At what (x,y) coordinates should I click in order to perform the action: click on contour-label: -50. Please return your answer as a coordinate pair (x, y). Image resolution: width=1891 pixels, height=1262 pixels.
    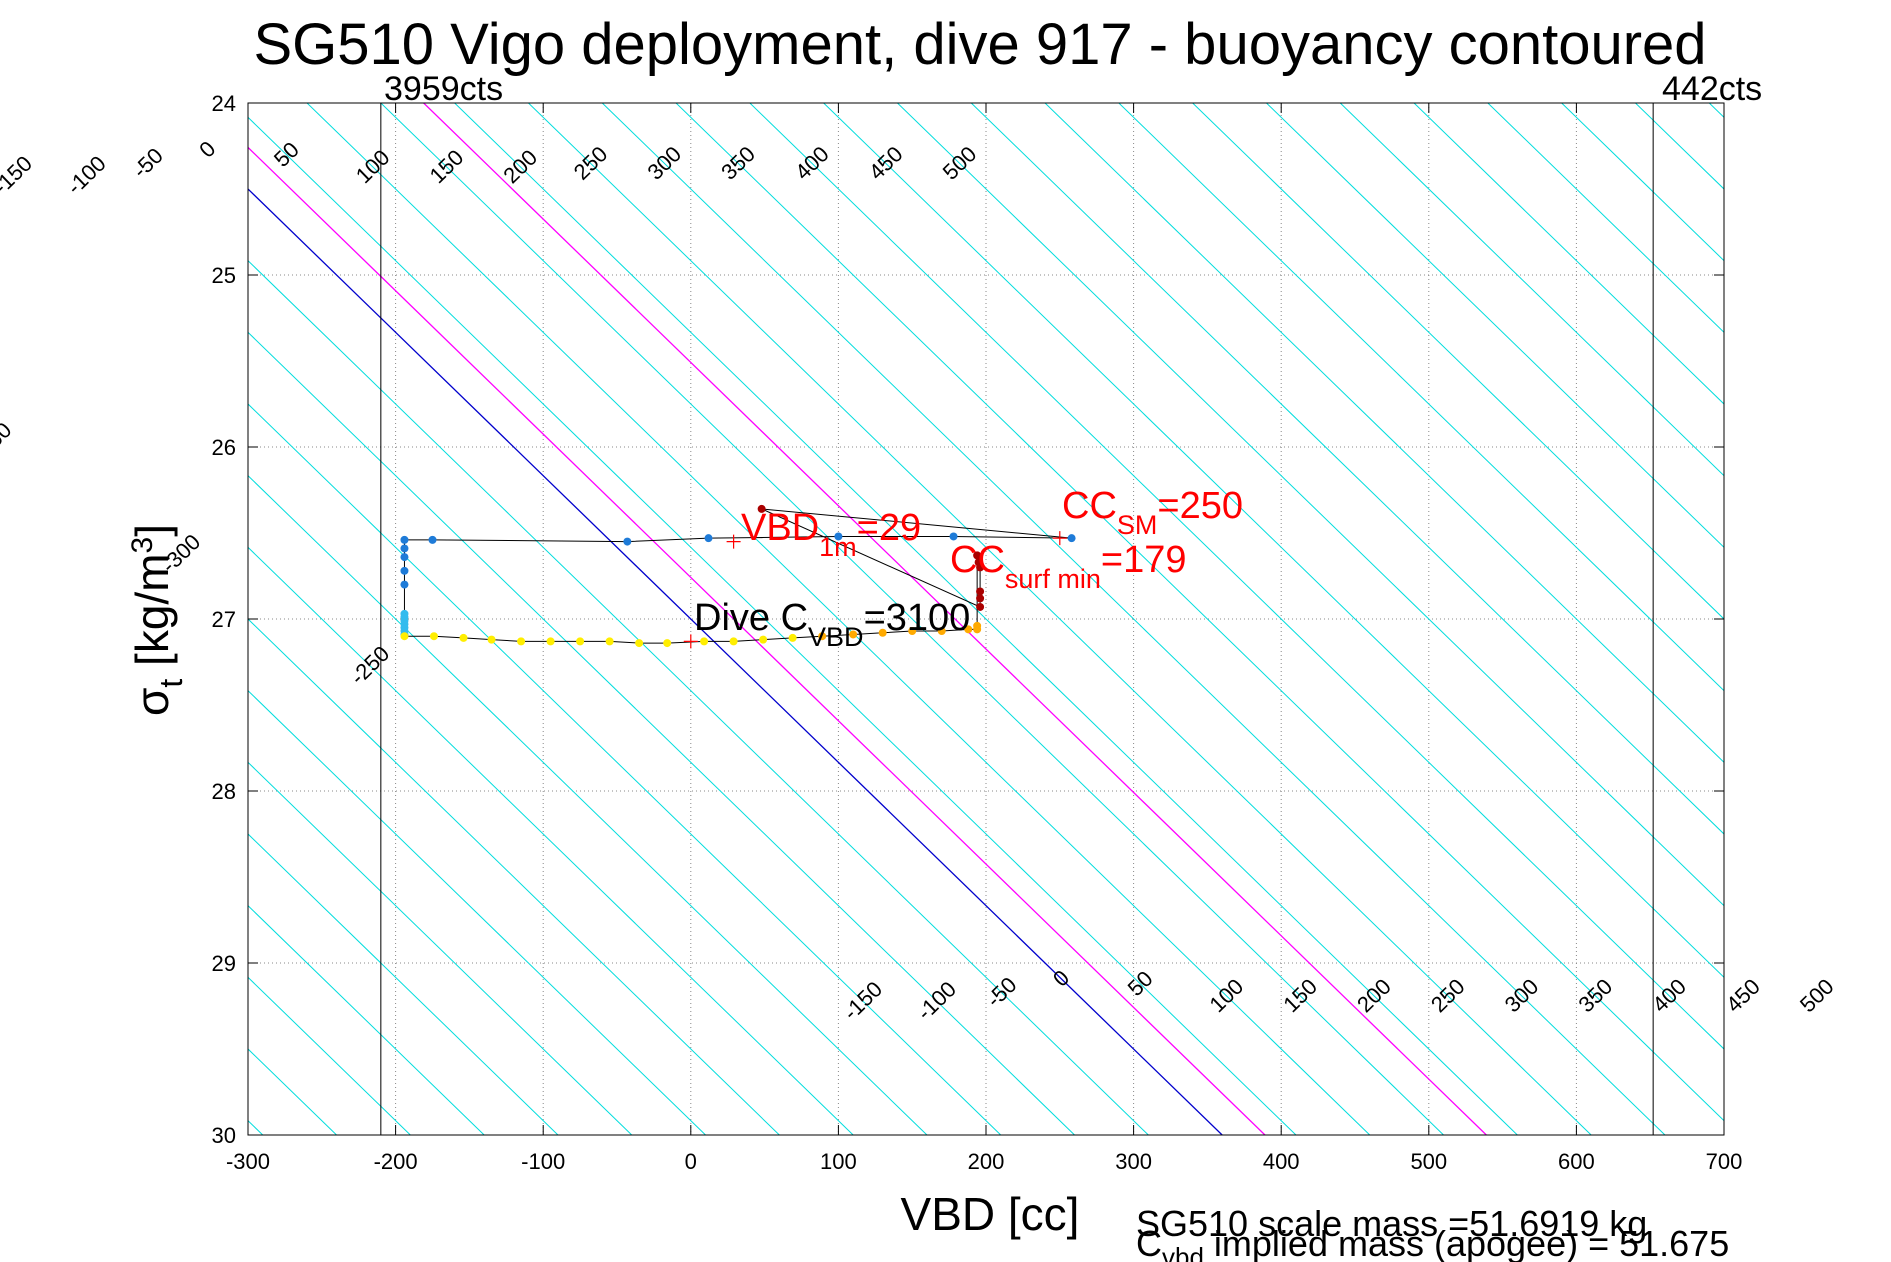
    Looking at the image, I should click on (148, 163).